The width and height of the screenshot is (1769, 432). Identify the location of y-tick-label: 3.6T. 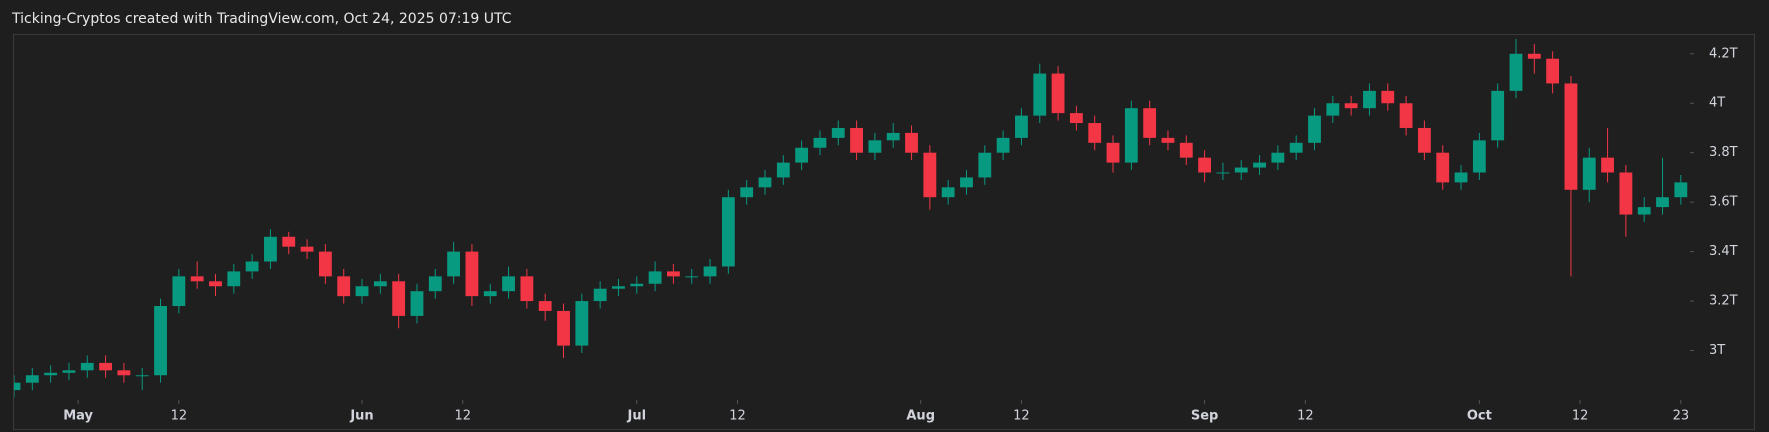
(1723, 202).